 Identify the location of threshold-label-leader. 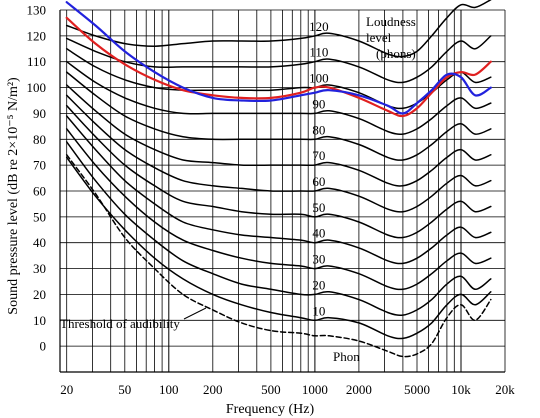
(195, 313).